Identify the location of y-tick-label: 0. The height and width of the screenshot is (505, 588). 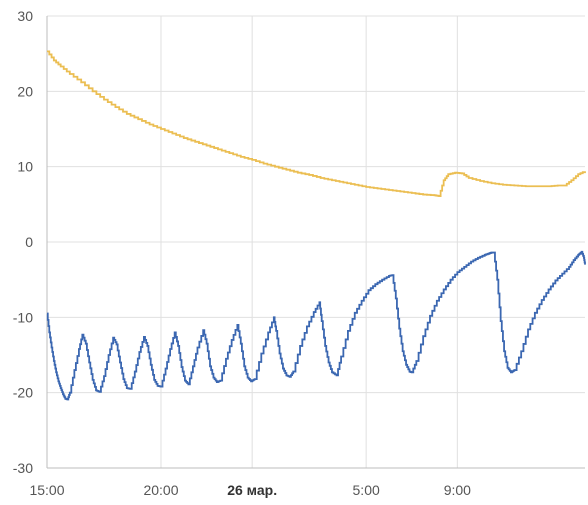
(29, 242).